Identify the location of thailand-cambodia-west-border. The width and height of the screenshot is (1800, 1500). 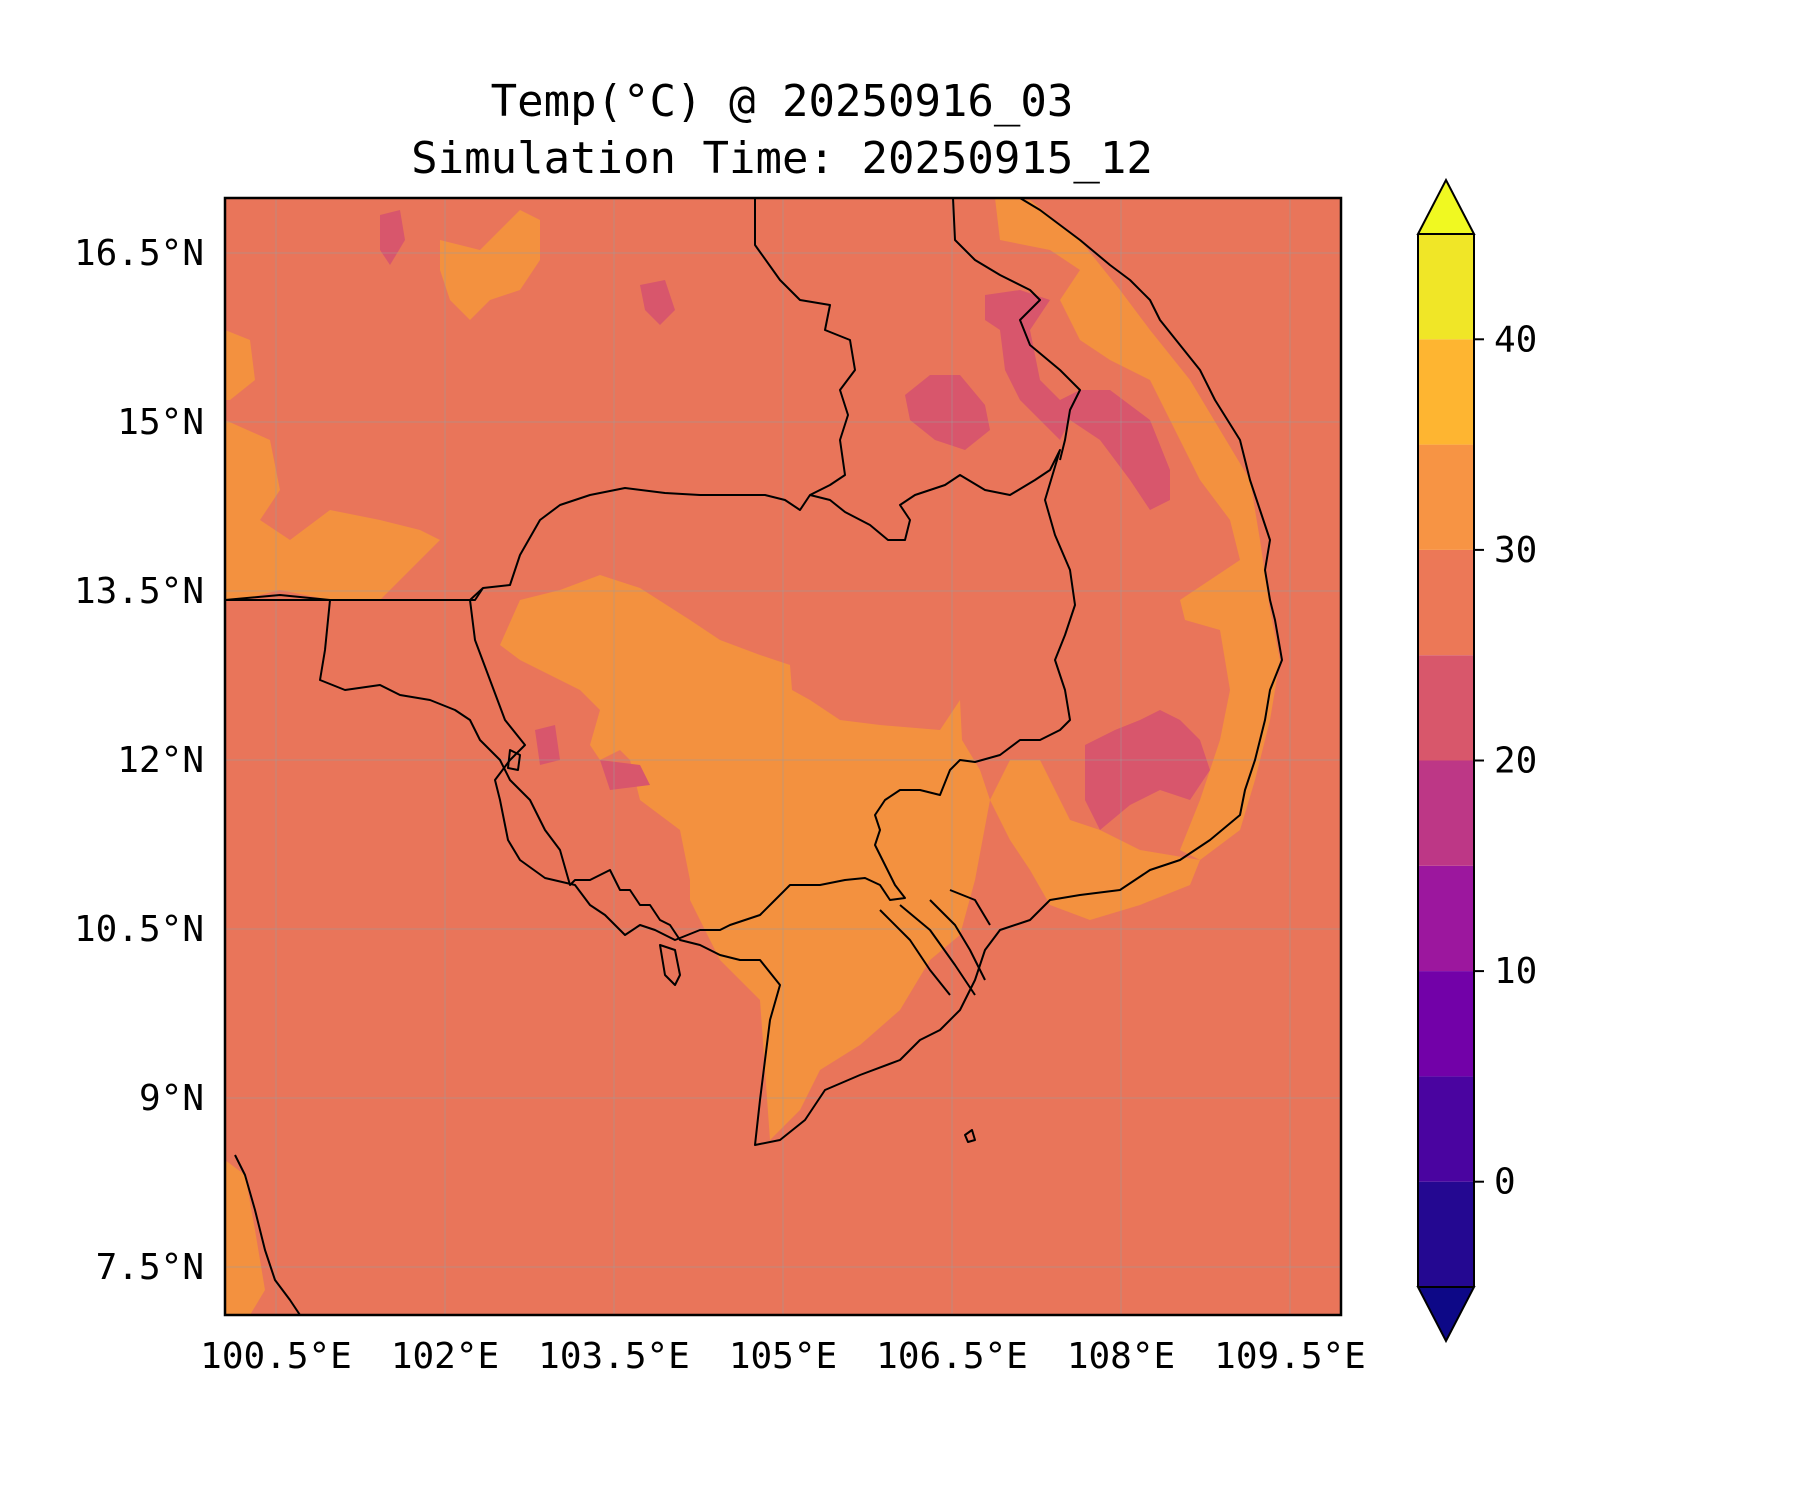
(354, 594).